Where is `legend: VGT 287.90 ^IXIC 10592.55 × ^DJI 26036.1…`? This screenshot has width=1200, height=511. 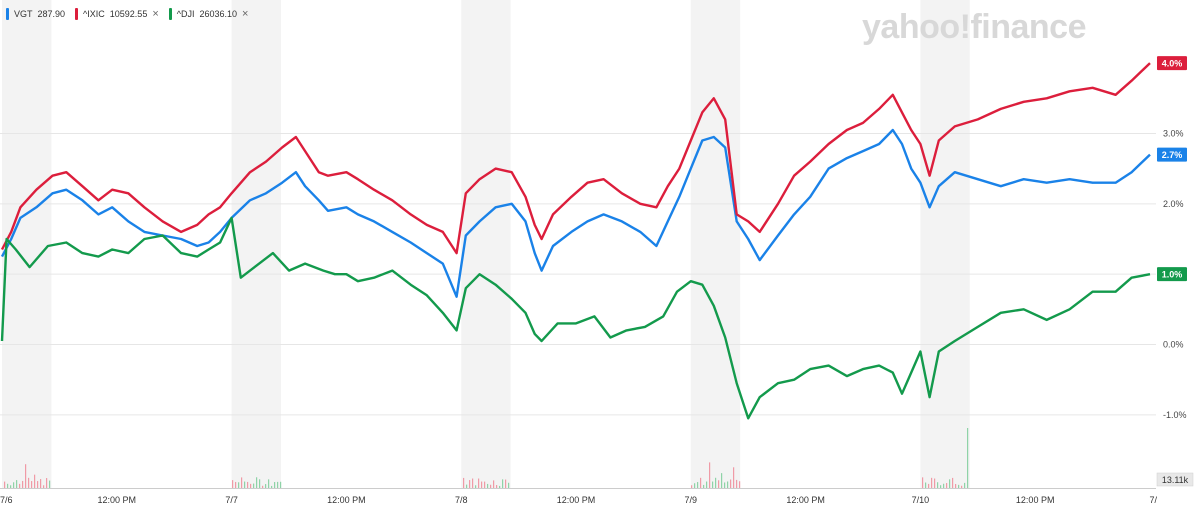 legend: VGT 287.90 ^IXIC 10592.55 × ^DJI 26036.1… is located at coordinates (127, 14).